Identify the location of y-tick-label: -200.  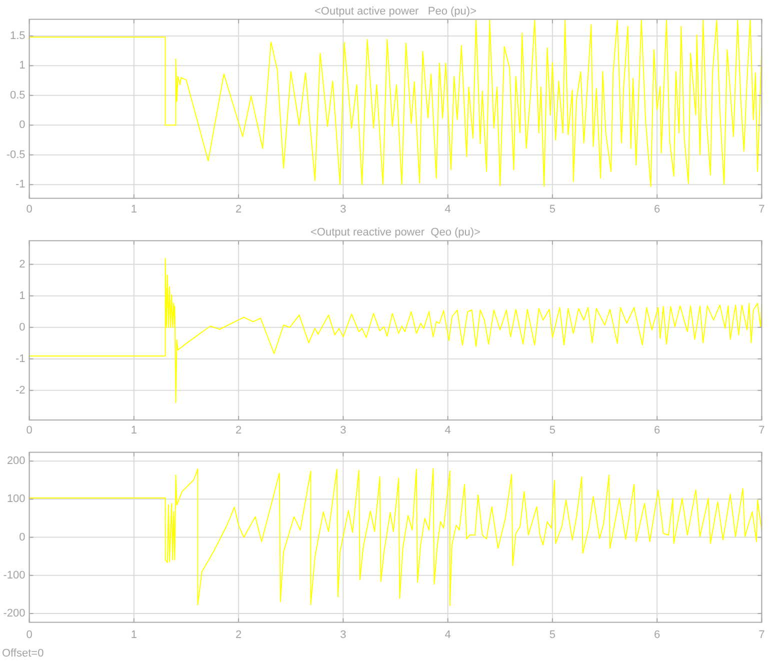
(14, 614).